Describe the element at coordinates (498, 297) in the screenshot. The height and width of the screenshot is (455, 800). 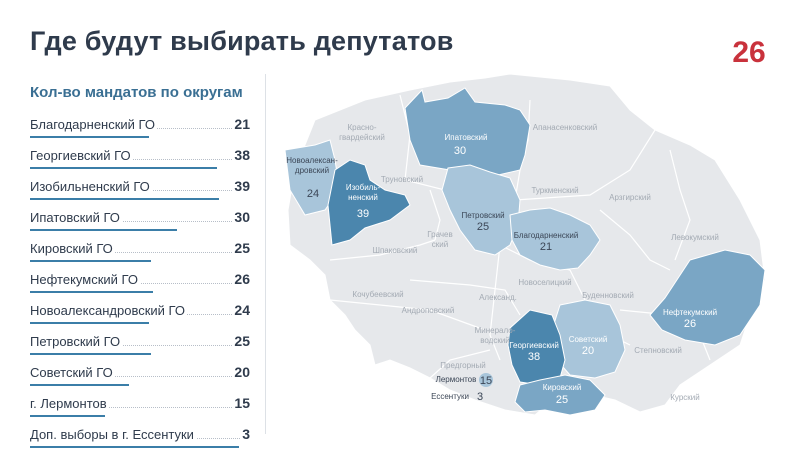
I see `label-aleksandrovsky: Александ.` at that location.